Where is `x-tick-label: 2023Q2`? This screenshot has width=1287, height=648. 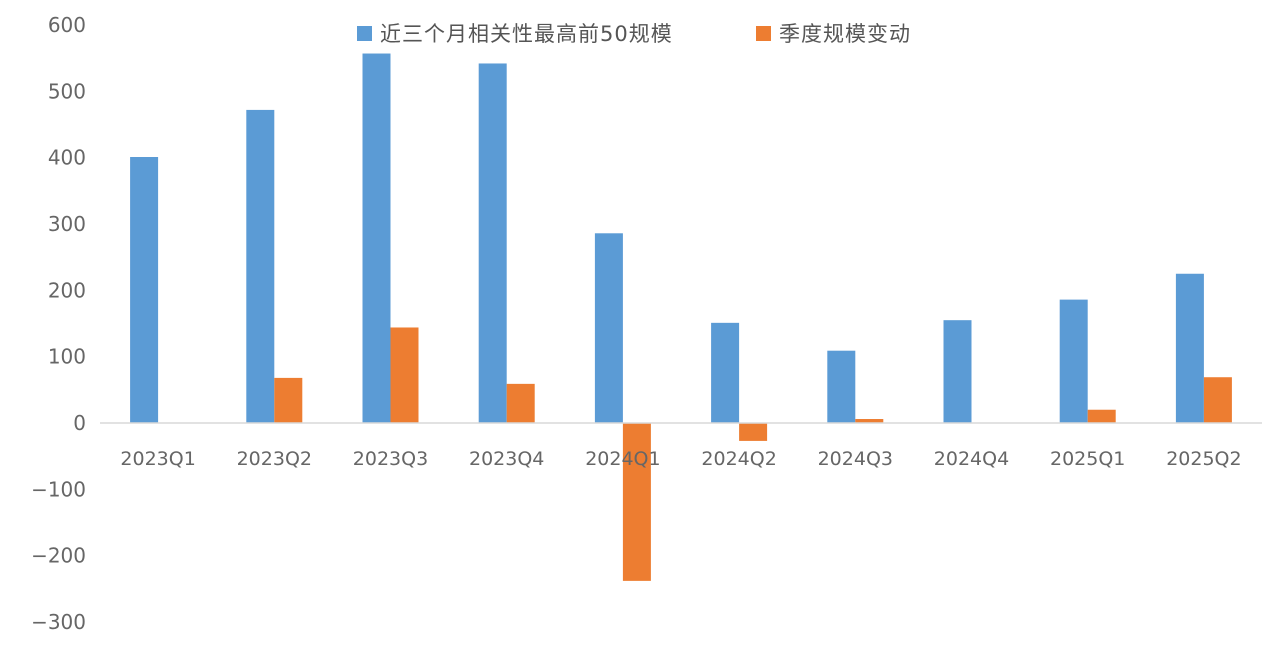 x-tick-label: 2023Q2 is located at coordinates (274, 459).